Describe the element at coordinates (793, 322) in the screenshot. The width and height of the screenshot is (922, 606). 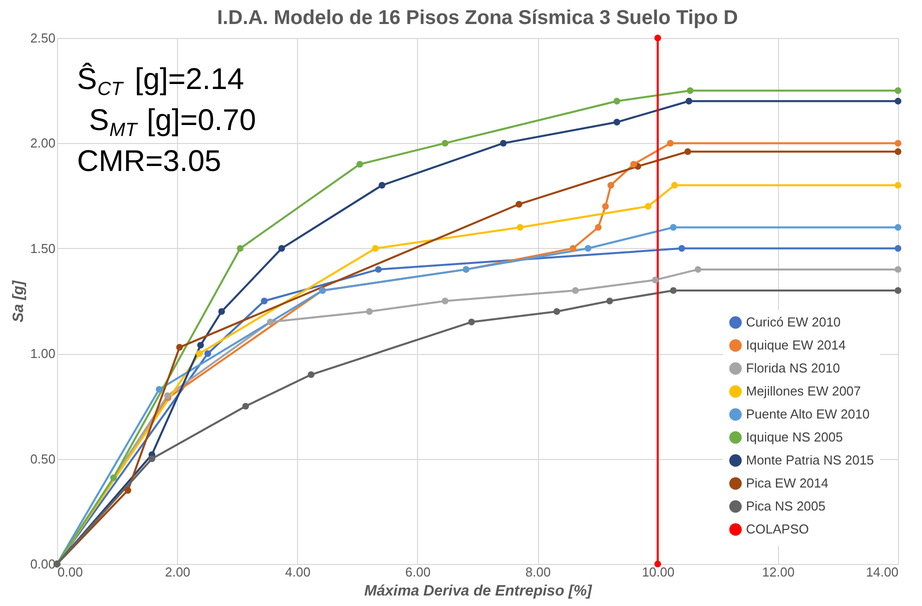
I see `legend-label: Curicó EW 2010` at that location.